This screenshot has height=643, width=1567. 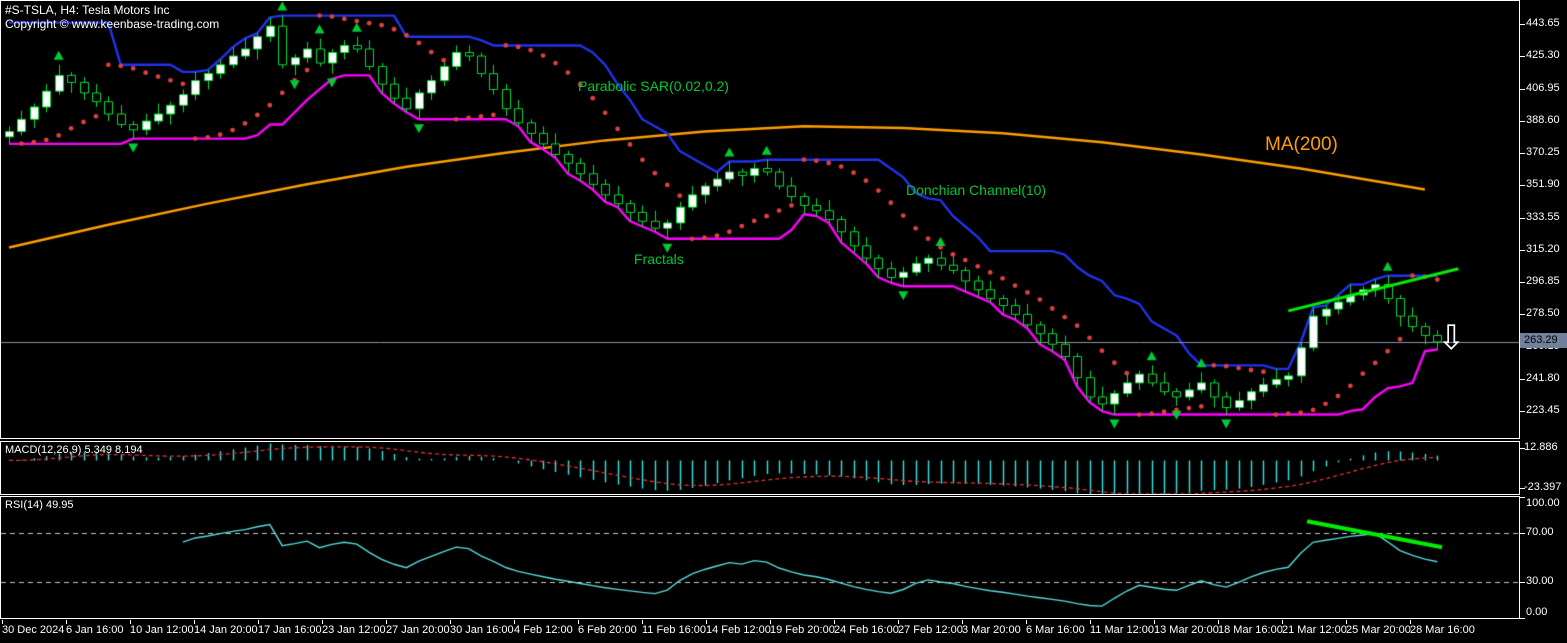 I want to click on time-label: 24 Feb 16:00, so click(x=866, y=630).